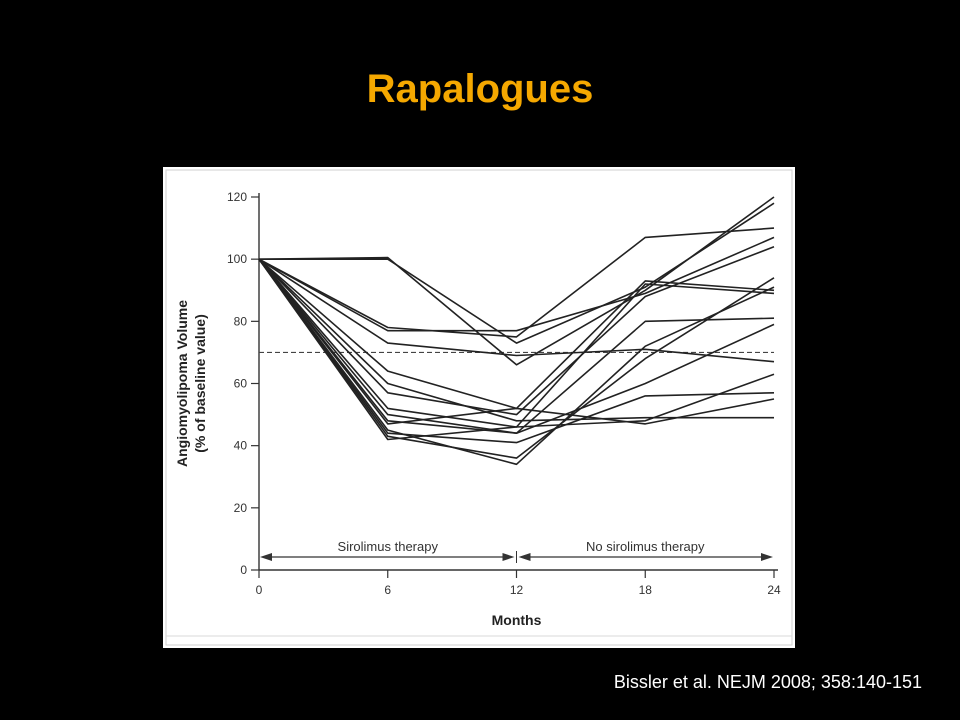 The image size is (960, 720). What do you see at coordinates (517, 620) in the screenshot?
I see `x-axis-title: Months` at bounding box center [517, 620].